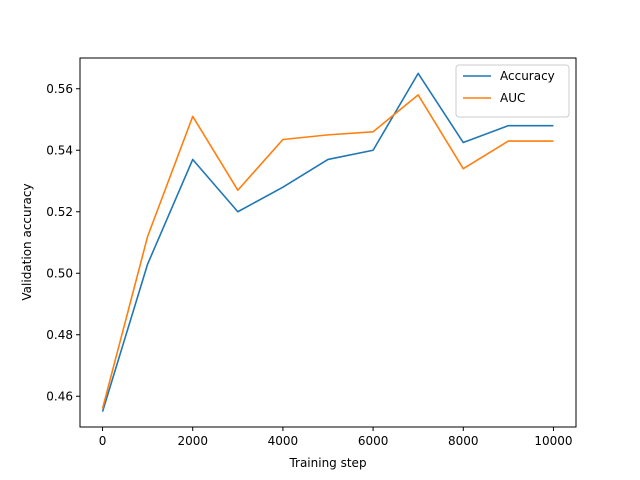  I want to click on legend-label: AUC, so click(512, 98).